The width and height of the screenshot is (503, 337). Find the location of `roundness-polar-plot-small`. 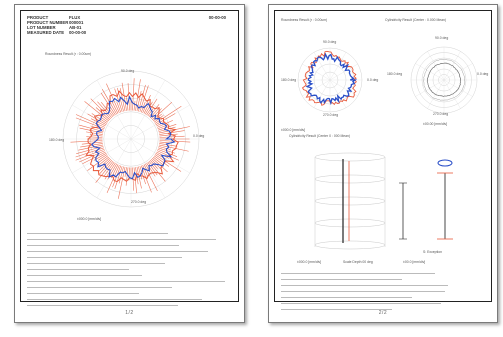

roundness-polar-plot-small is located at coordinates (330, 80).